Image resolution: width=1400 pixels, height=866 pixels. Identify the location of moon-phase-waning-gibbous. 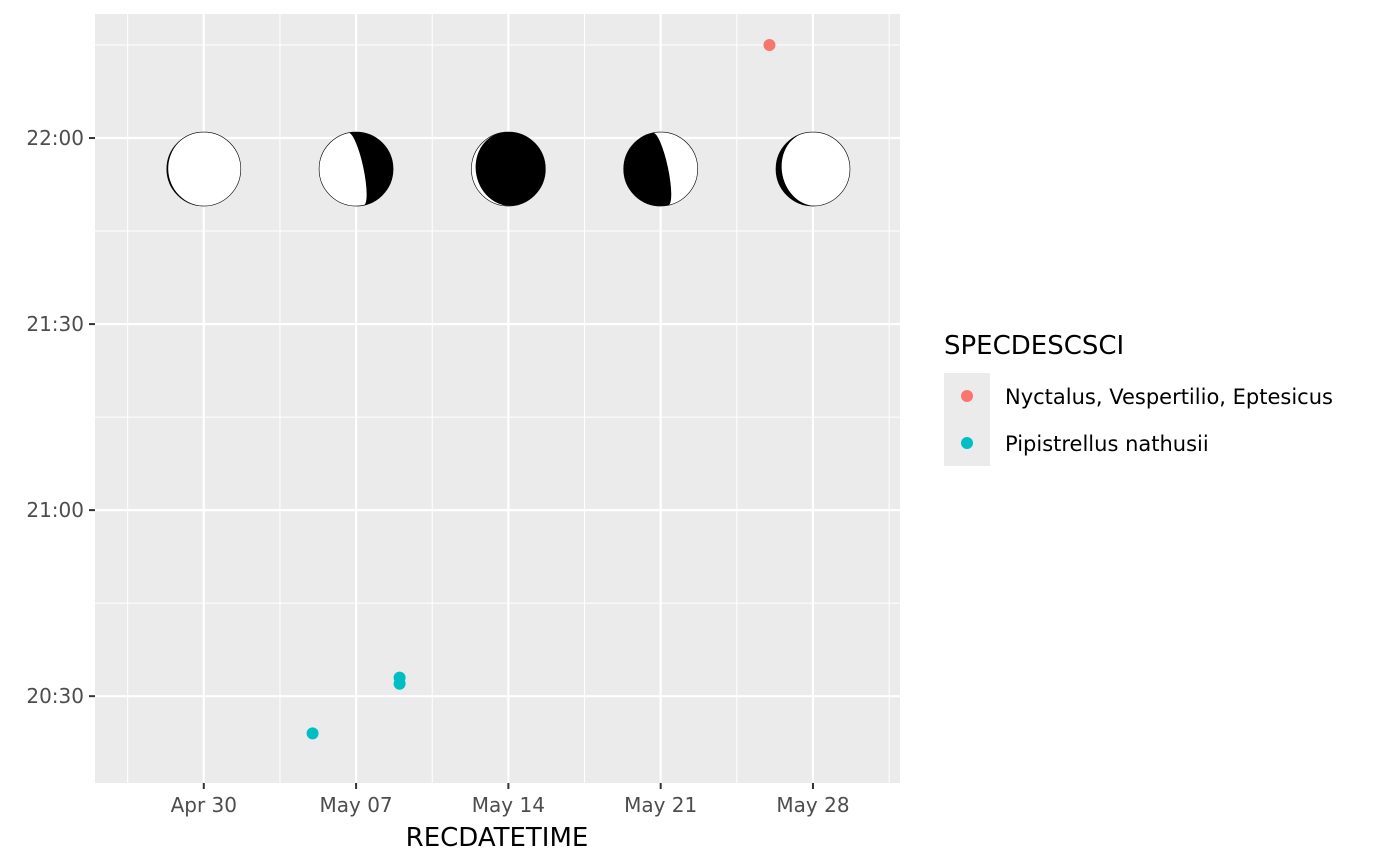
(356, 169).